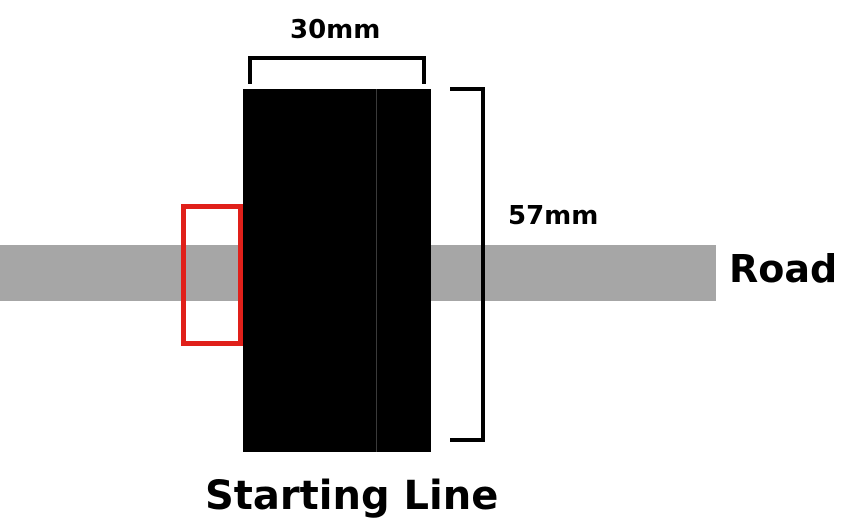  I want to click on width-bracket, so click(337, 70).